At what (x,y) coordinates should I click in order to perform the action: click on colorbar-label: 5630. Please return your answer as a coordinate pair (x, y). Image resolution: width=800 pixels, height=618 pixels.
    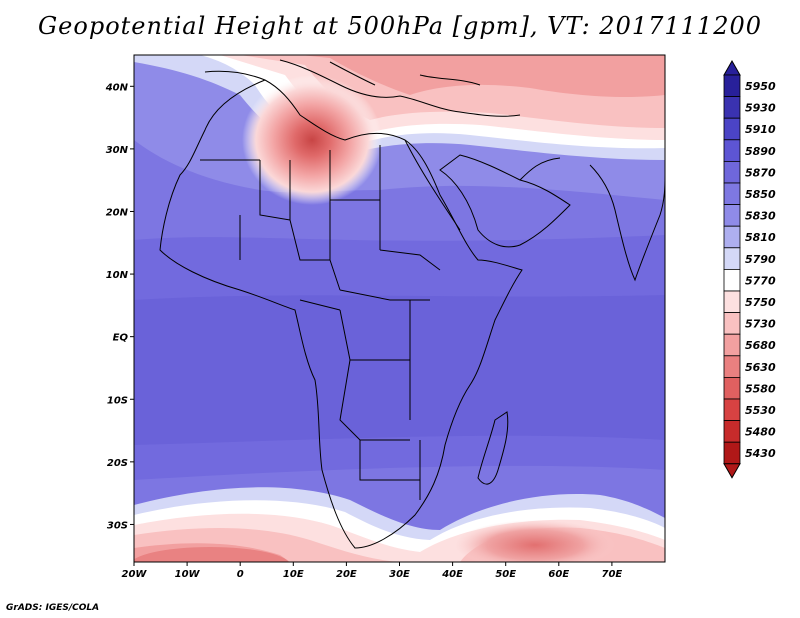
    Looking at the image, I should click on (760, 367).